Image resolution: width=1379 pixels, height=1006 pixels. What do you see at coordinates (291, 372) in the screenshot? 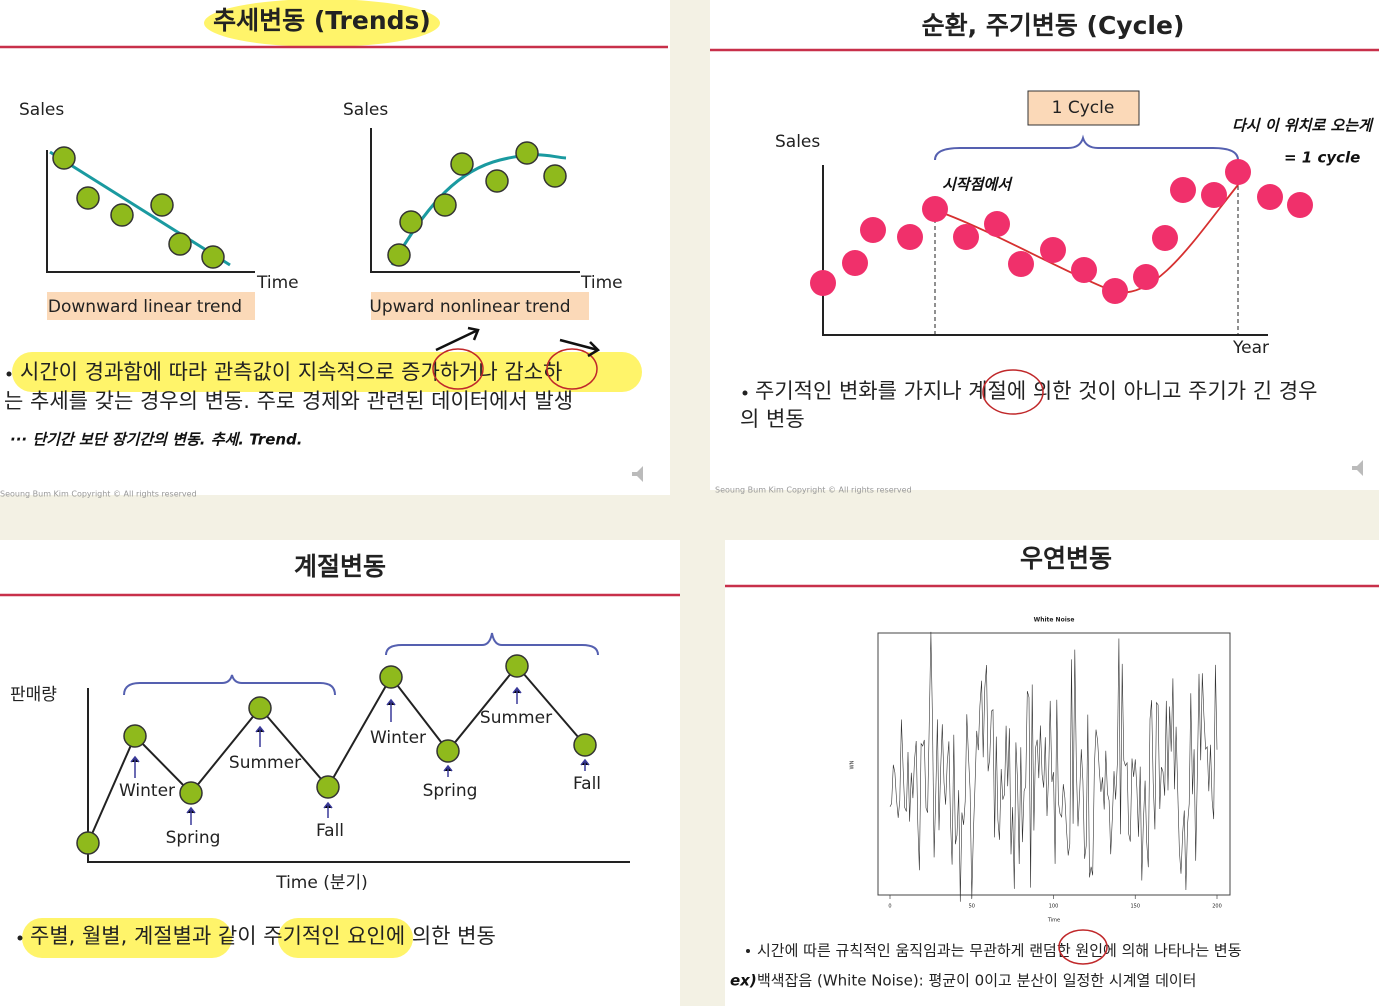
I see `bullet-text: 시간이 경과함에 따라 관측값이 지속적으로 증가하거나 감소하` at bounding box center [291, 372].